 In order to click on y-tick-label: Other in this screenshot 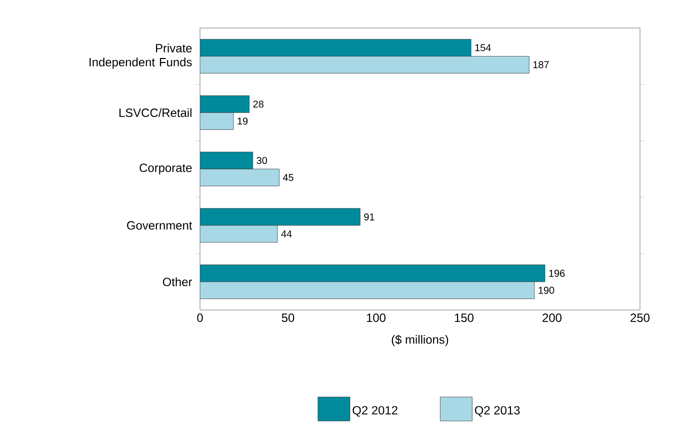, I will do `click(177, 281)`.